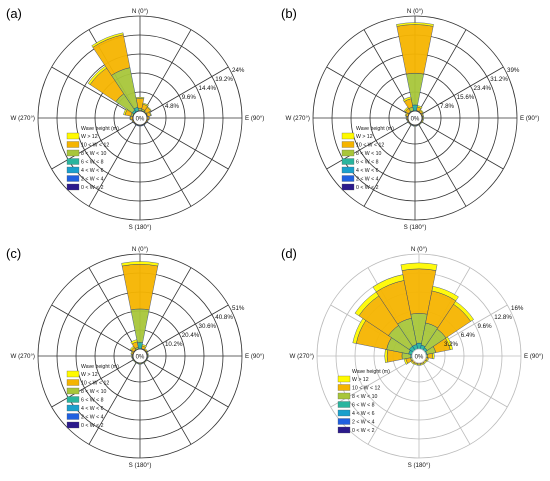 This screenshot has height=481, width=550. What do you see at coordinates (92, 188) in the screenshot?
I see `legend-label: 0 < W < 2` at bounding box center [92, 188].